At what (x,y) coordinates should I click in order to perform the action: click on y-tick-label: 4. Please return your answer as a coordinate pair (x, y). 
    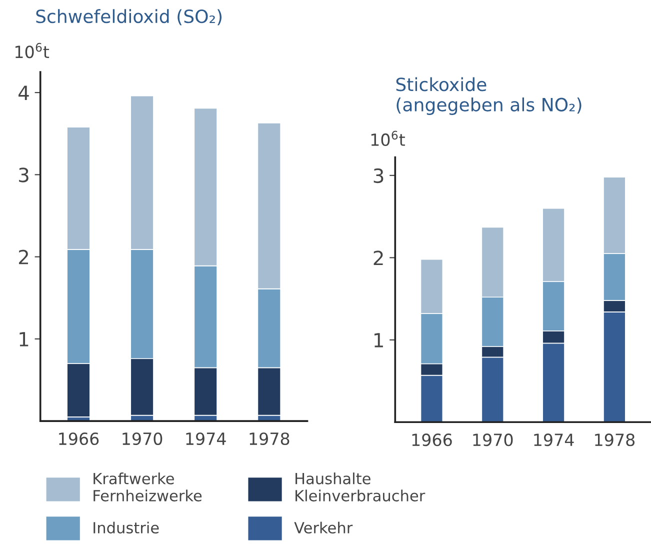
    Looking at the image, I should click on (23, 93).